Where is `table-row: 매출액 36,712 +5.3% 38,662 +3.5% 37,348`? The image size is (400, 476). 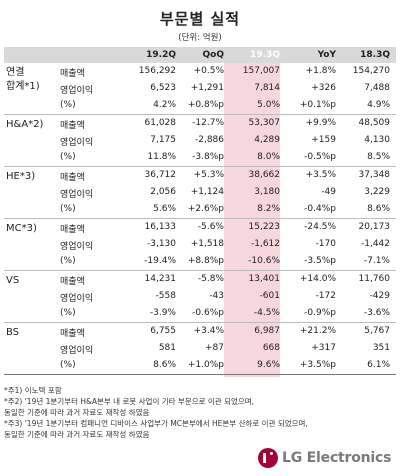 table-row: 매출액 36,712 +5.3% 38,662 +3.5% 37,348 is located at coordinates (200, 175).